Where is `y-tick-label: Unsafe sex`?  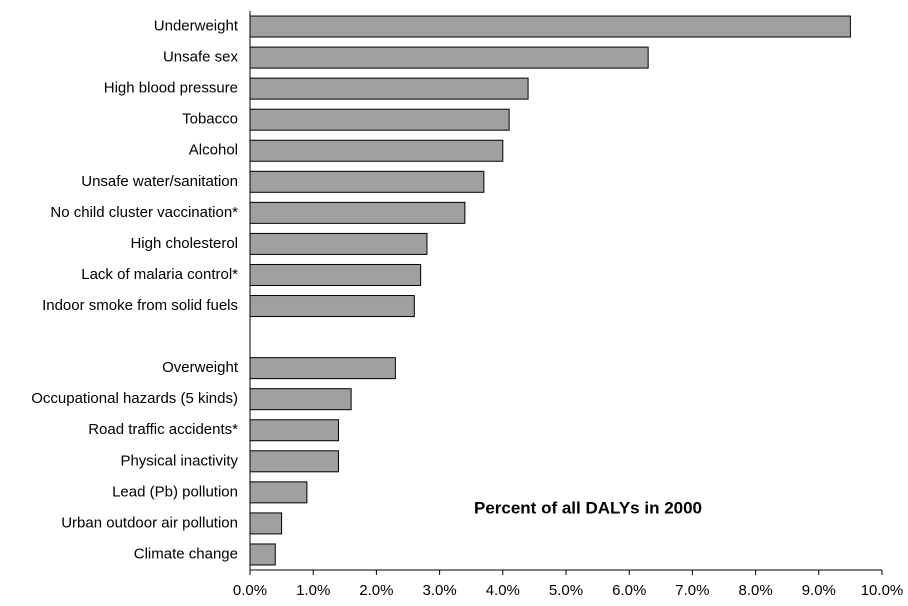
y-tick-label: Unsafe sex is located at coordinates (201, 57).